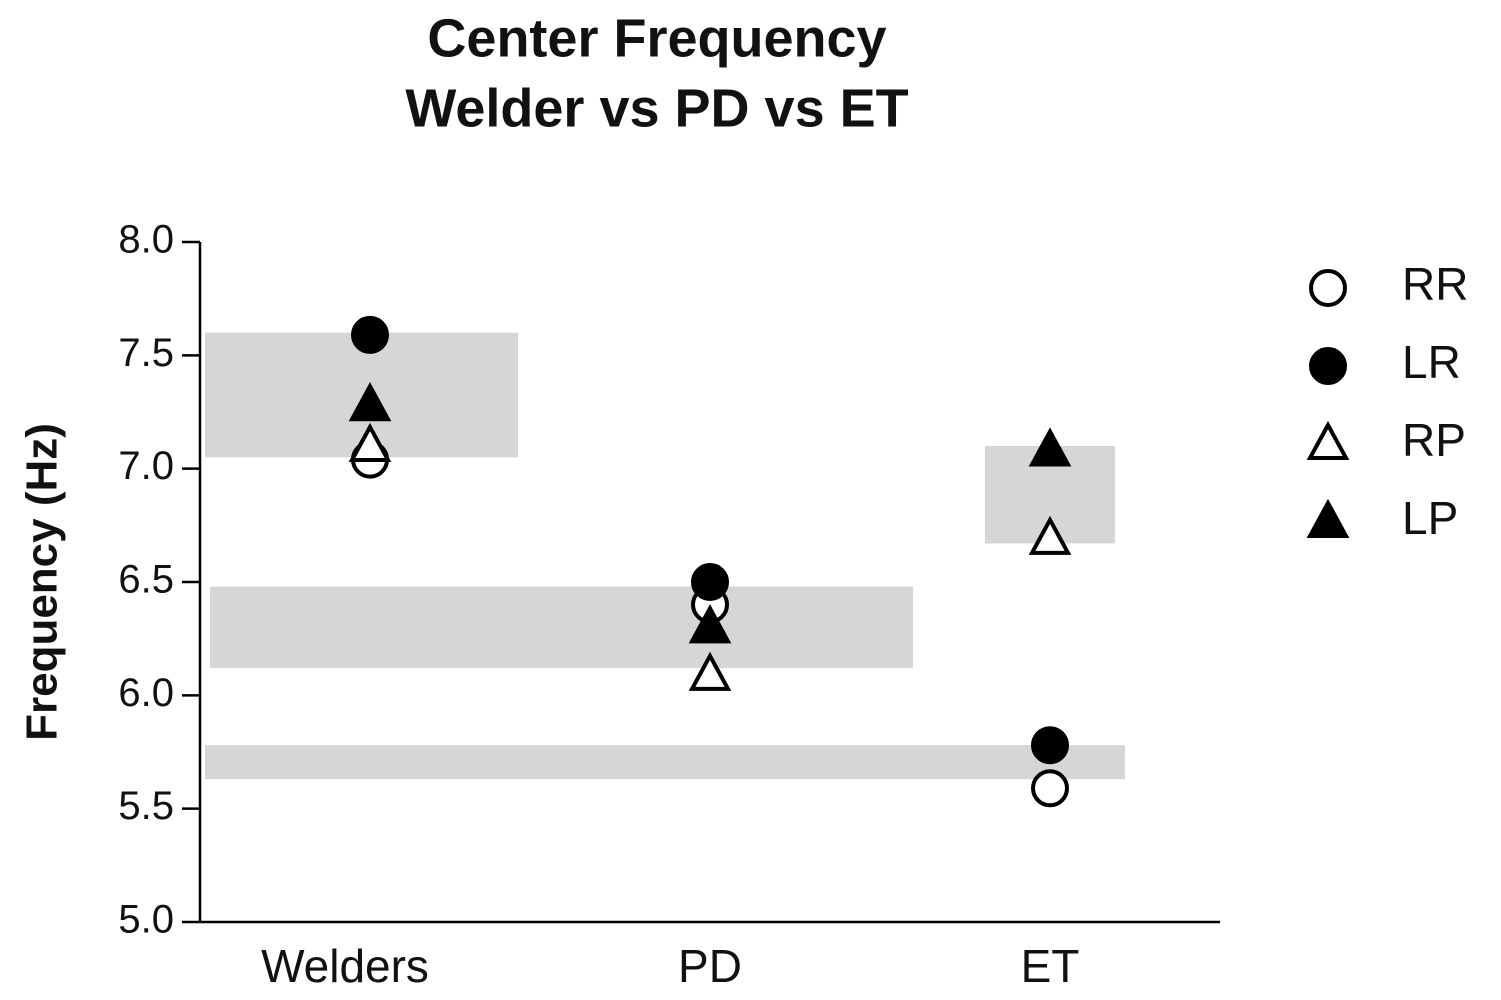  What do you see at coordinates (146, 466) in the screenshot?
I see `y-tick-label: 7.0` at bounding box center [146, 466].